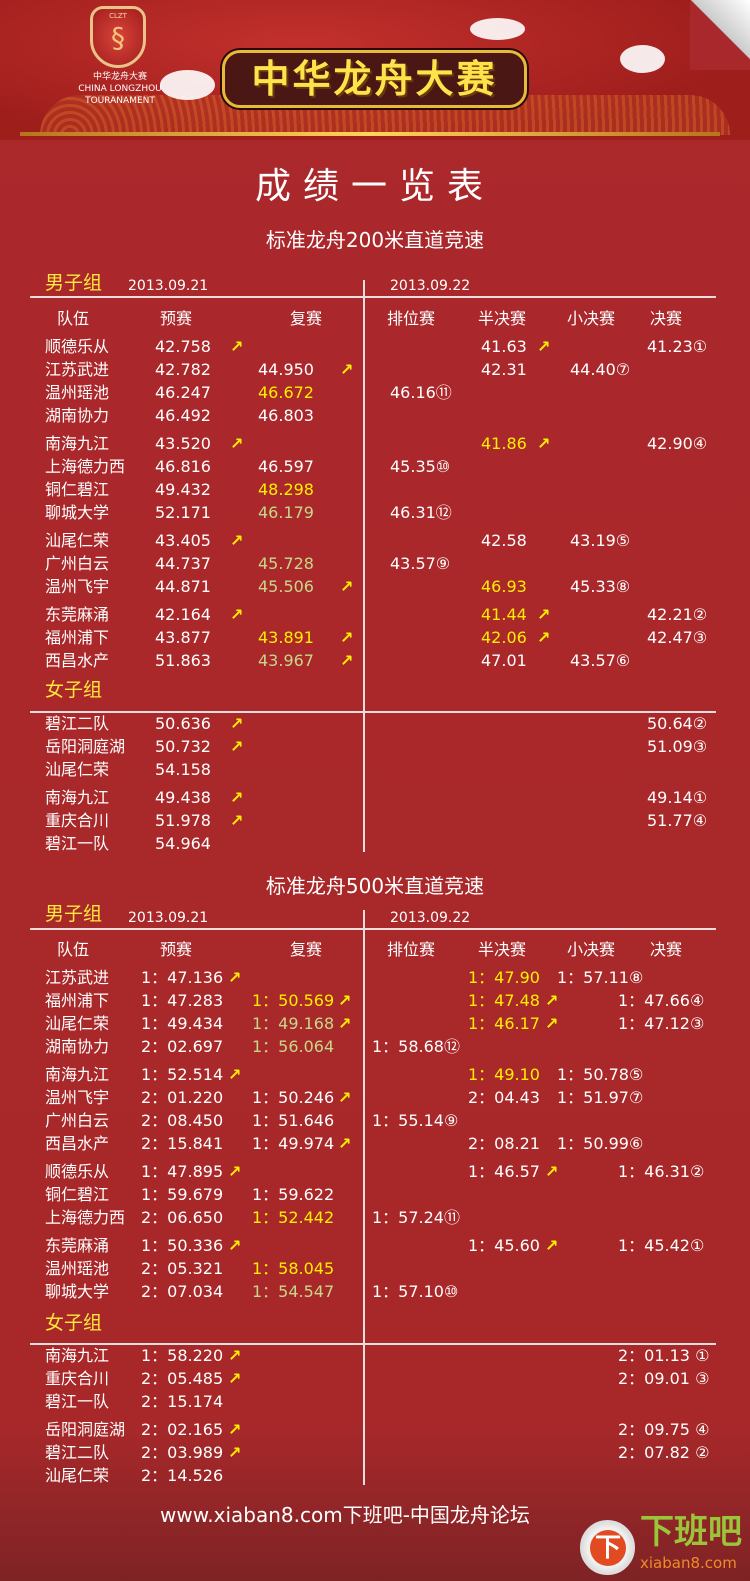  I want to click on repechage-time: 46.672, so click(286, 392).